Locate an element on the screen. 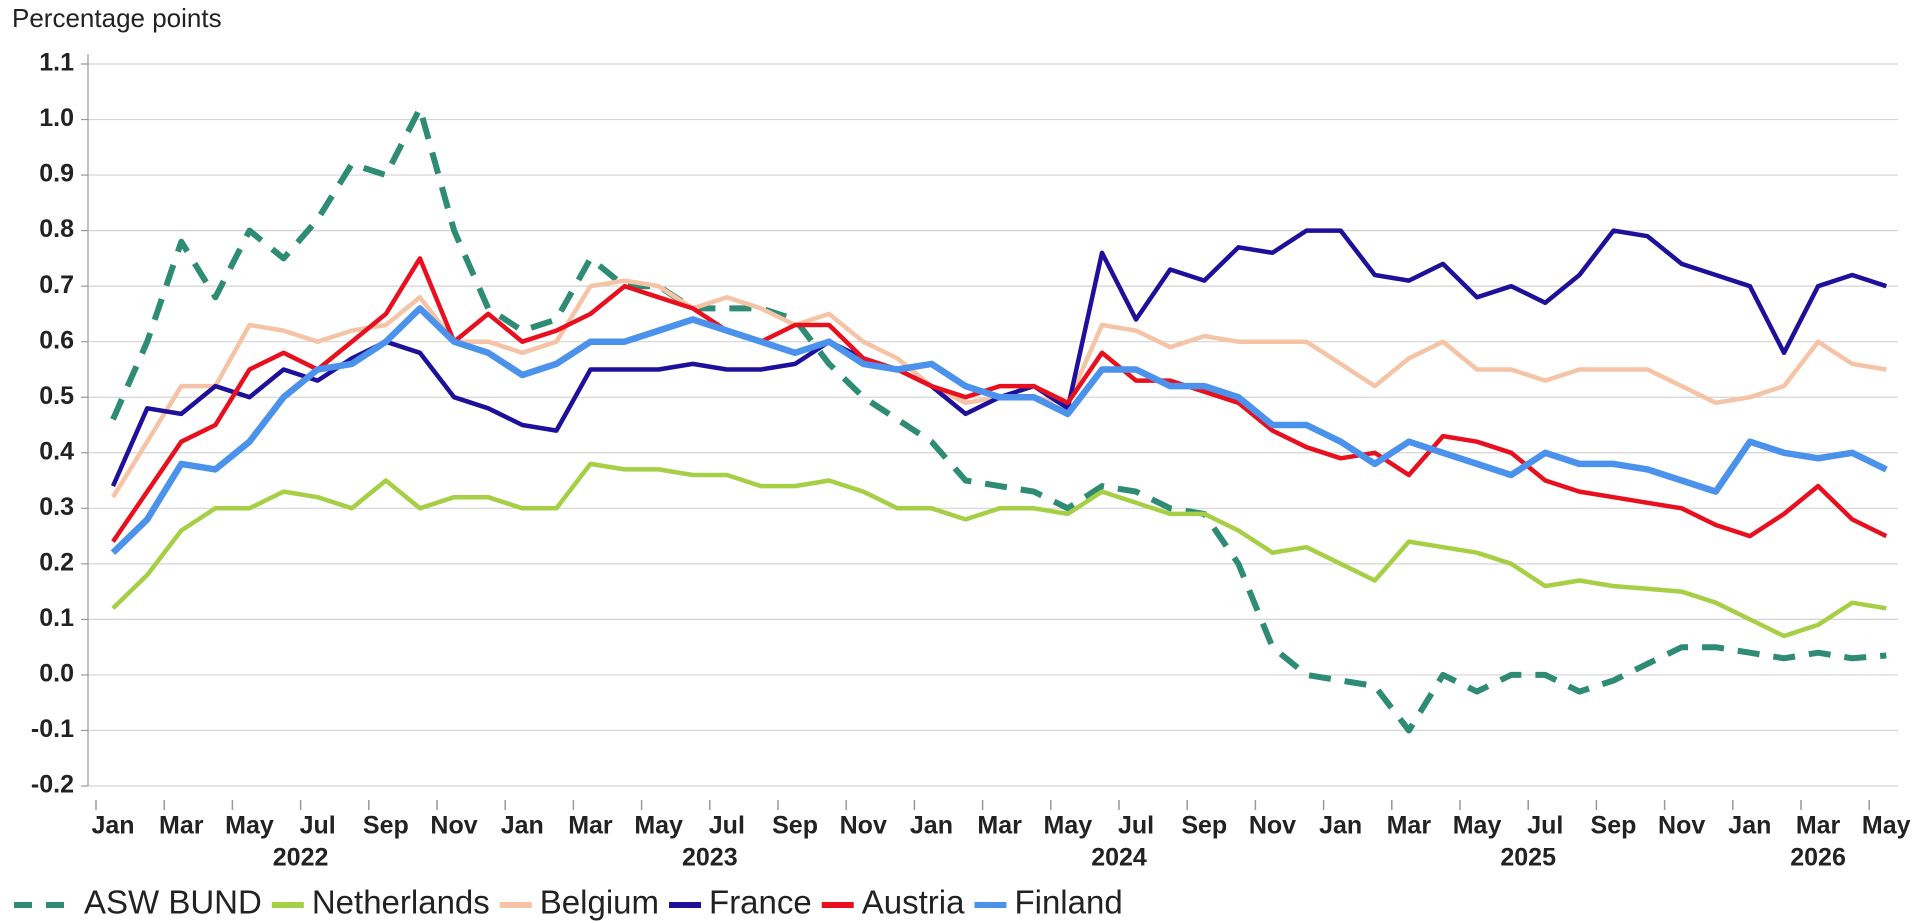 This screenshot has height=923, width=1926. year-label: 2024 is located at coordinates (1119, 858).